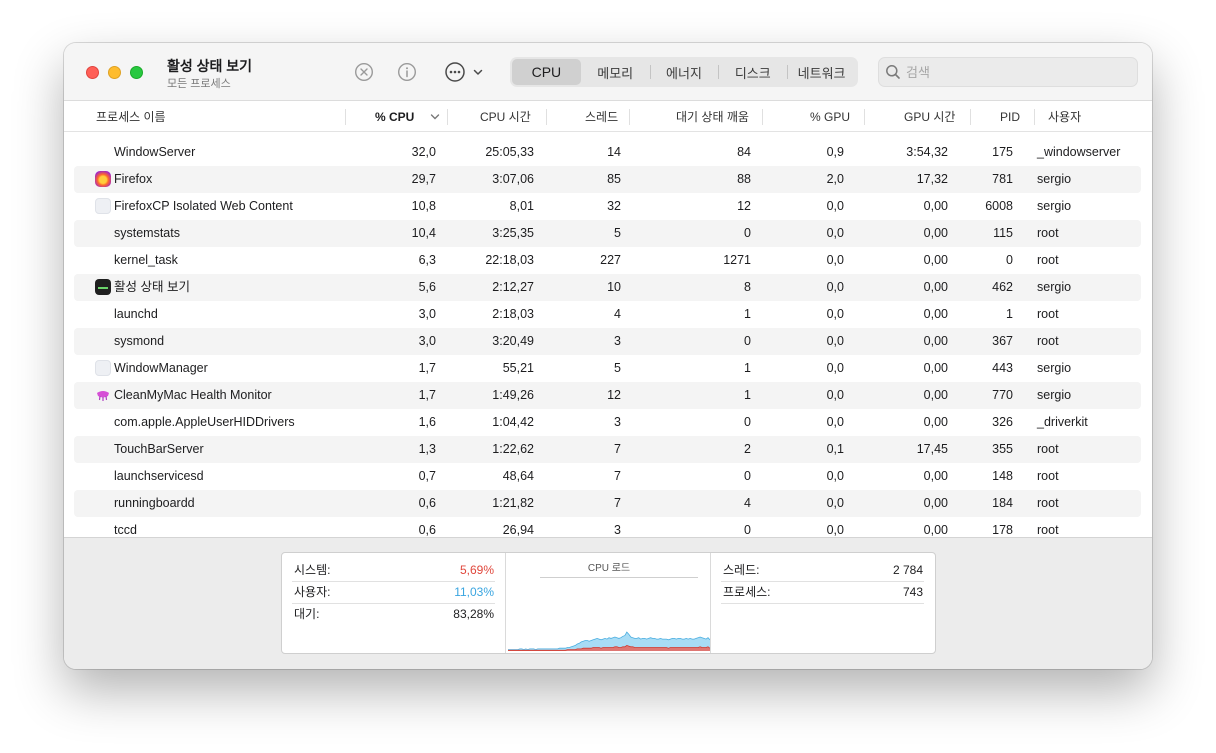  I want to click on search-input, so click(1006, 72).